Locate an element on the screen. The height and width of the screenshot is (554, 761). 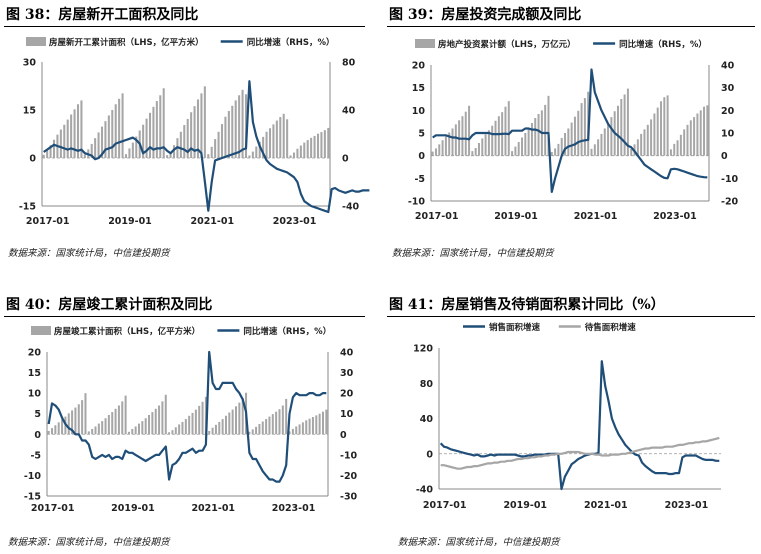
x-tick-label: 2023-01 is located at coordinates (294, 508).